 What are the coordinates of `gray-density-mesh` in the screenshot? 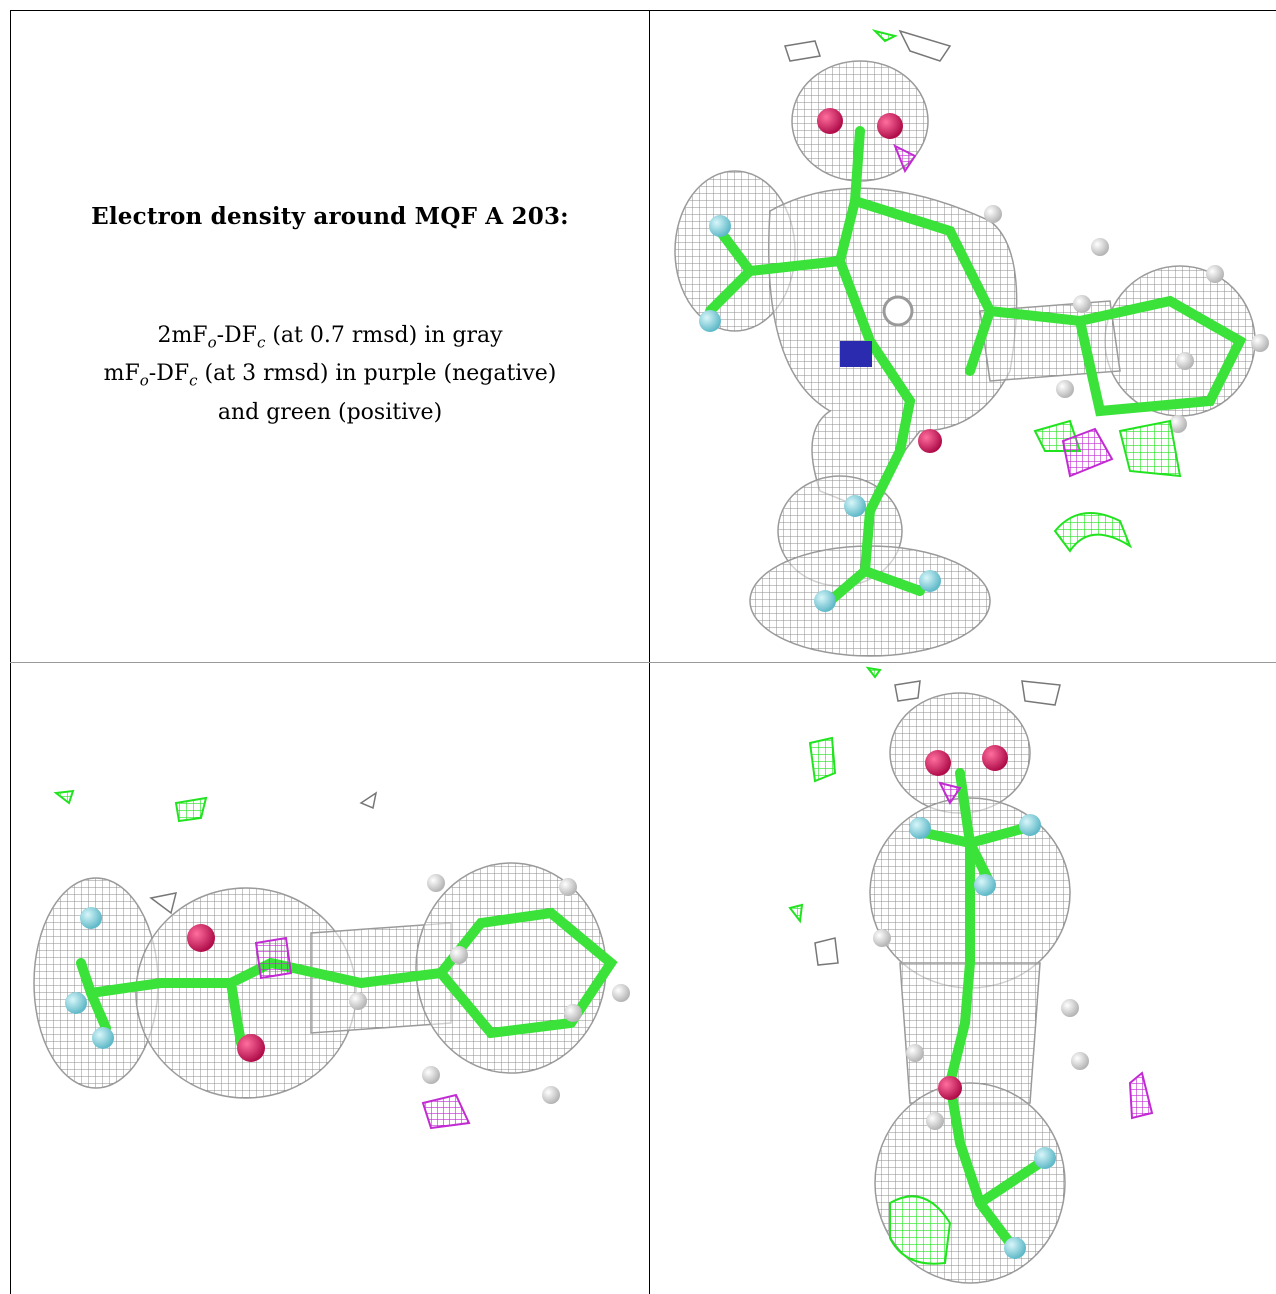 It's located at (320, 980).